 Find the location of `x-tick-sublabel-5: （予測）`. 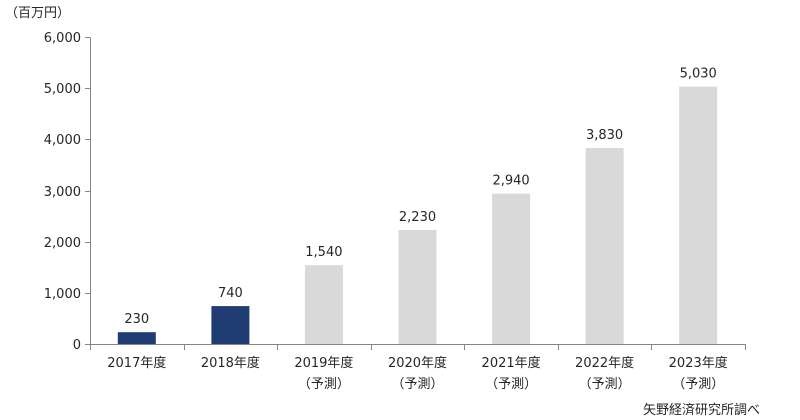

x-tick-sublabel-5: （予測） is located at coordinates (511, 384).